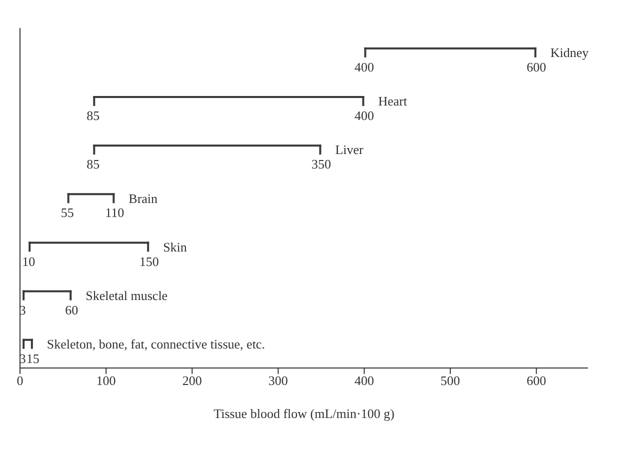 This screenshot has height=450, width=617. What do you see at coordinates (114, 212) in the screenshot?
I see `annotation: 110` at bounding box center [114, 212].